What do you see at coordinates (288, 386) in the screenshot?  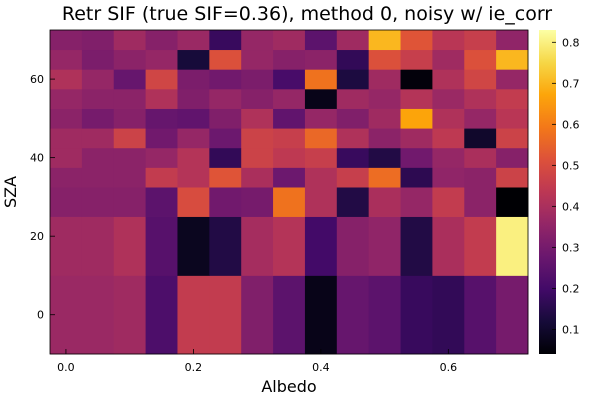 I see `x-axis-label: Albedo` at bounding box center [288, 386].